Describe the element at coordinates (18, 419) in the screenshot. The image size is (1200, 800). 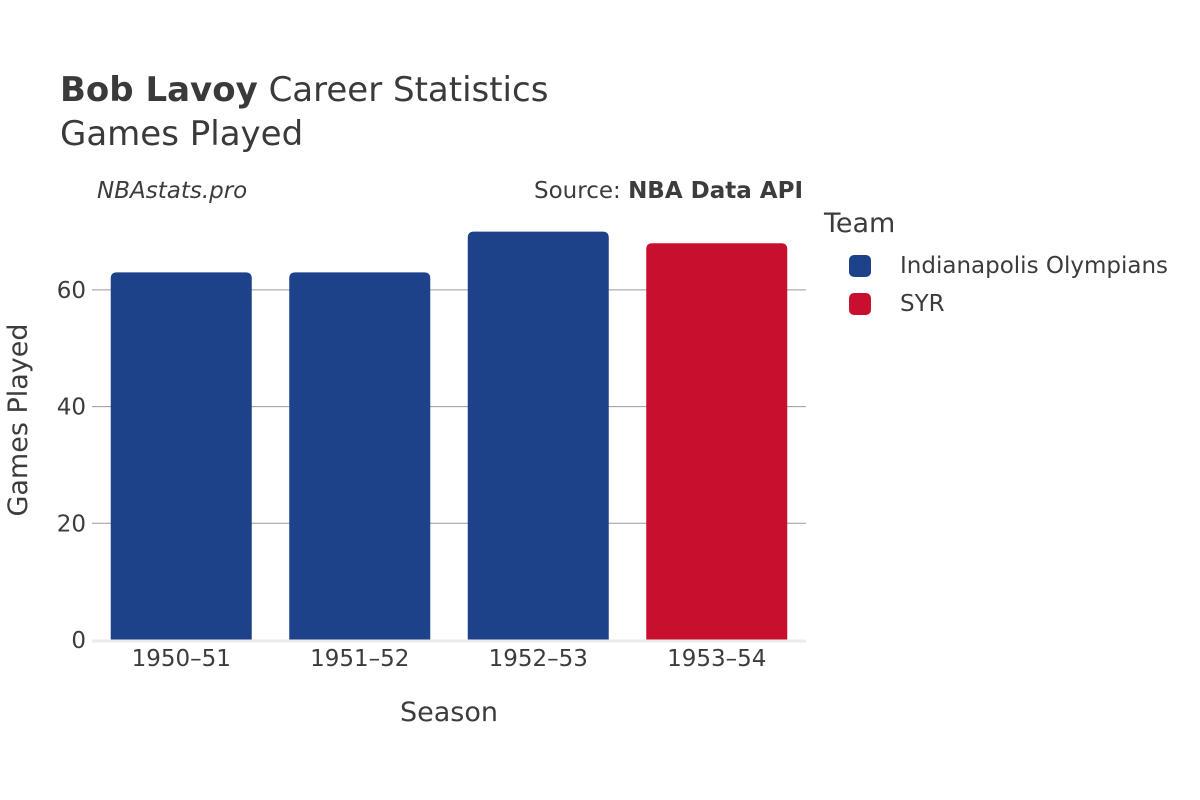
I see `y-axis-title: Games Played` at that location.